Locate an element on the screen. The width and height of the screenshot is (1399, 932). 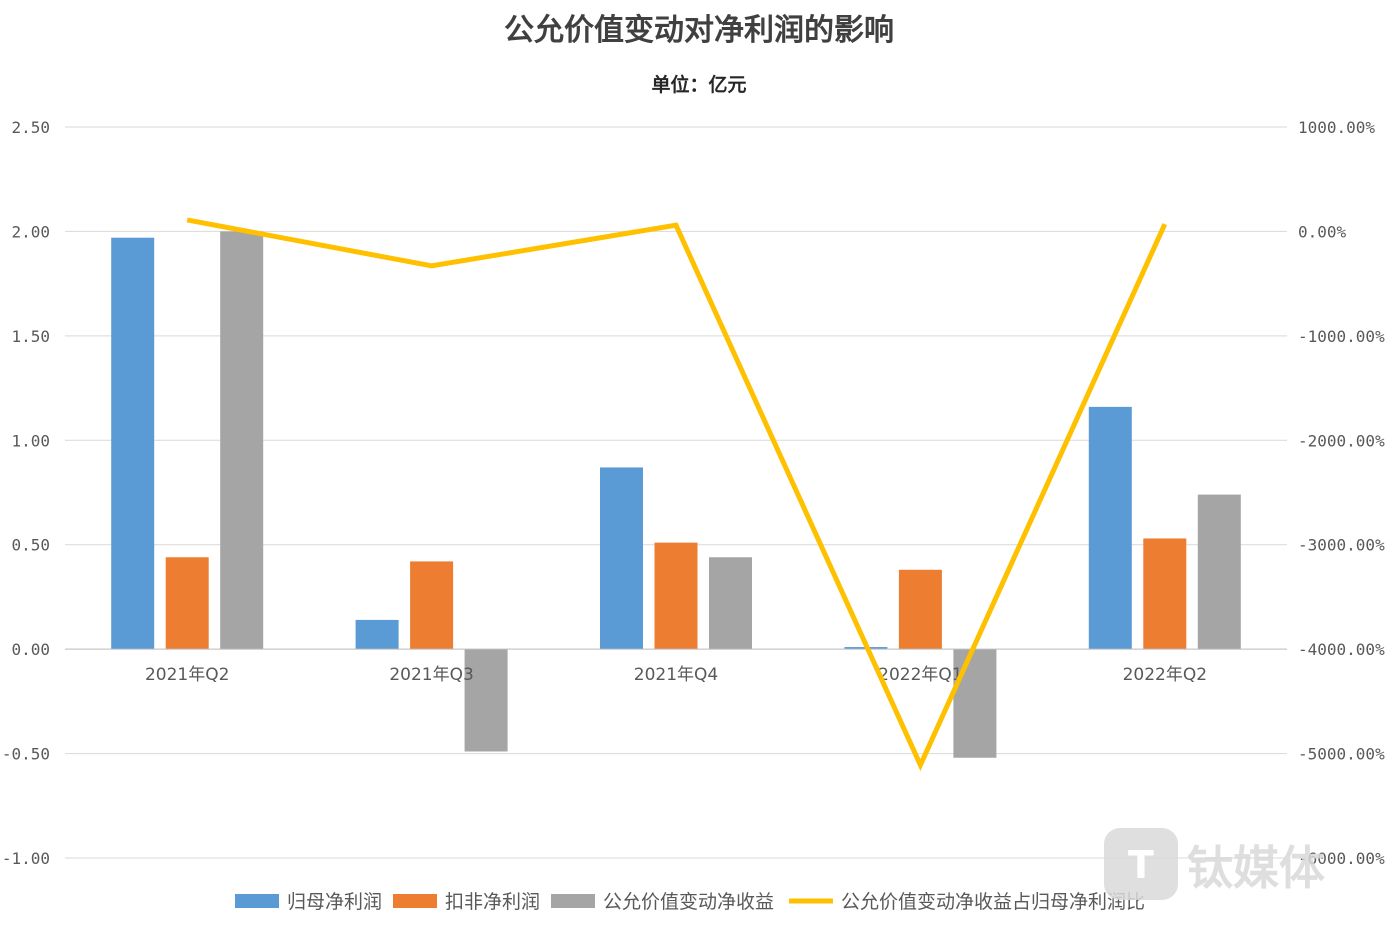
left-axis-tick-label: 1.50 is located at coordinates (30, 336).